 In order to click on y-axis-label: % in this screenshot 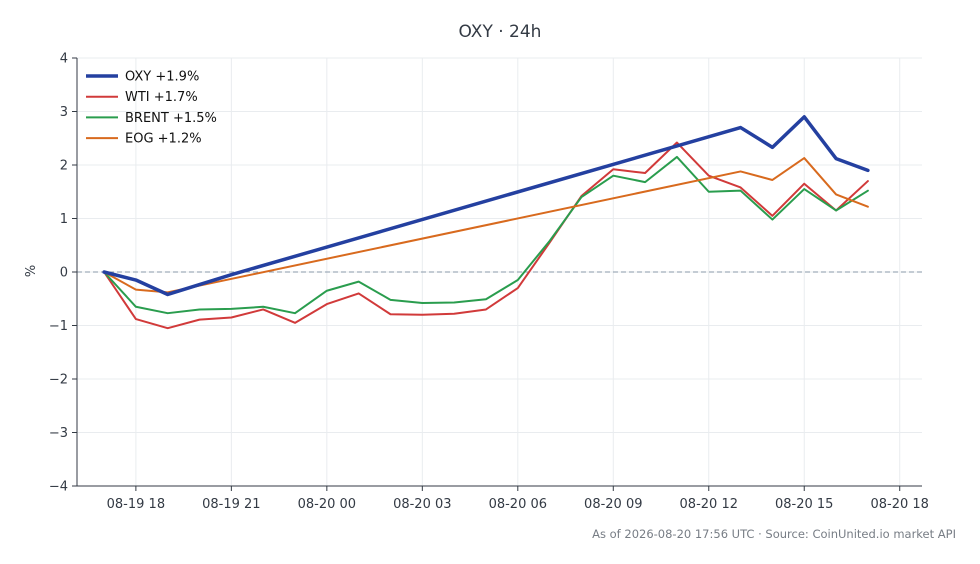, I will do `click(31, 271)`.